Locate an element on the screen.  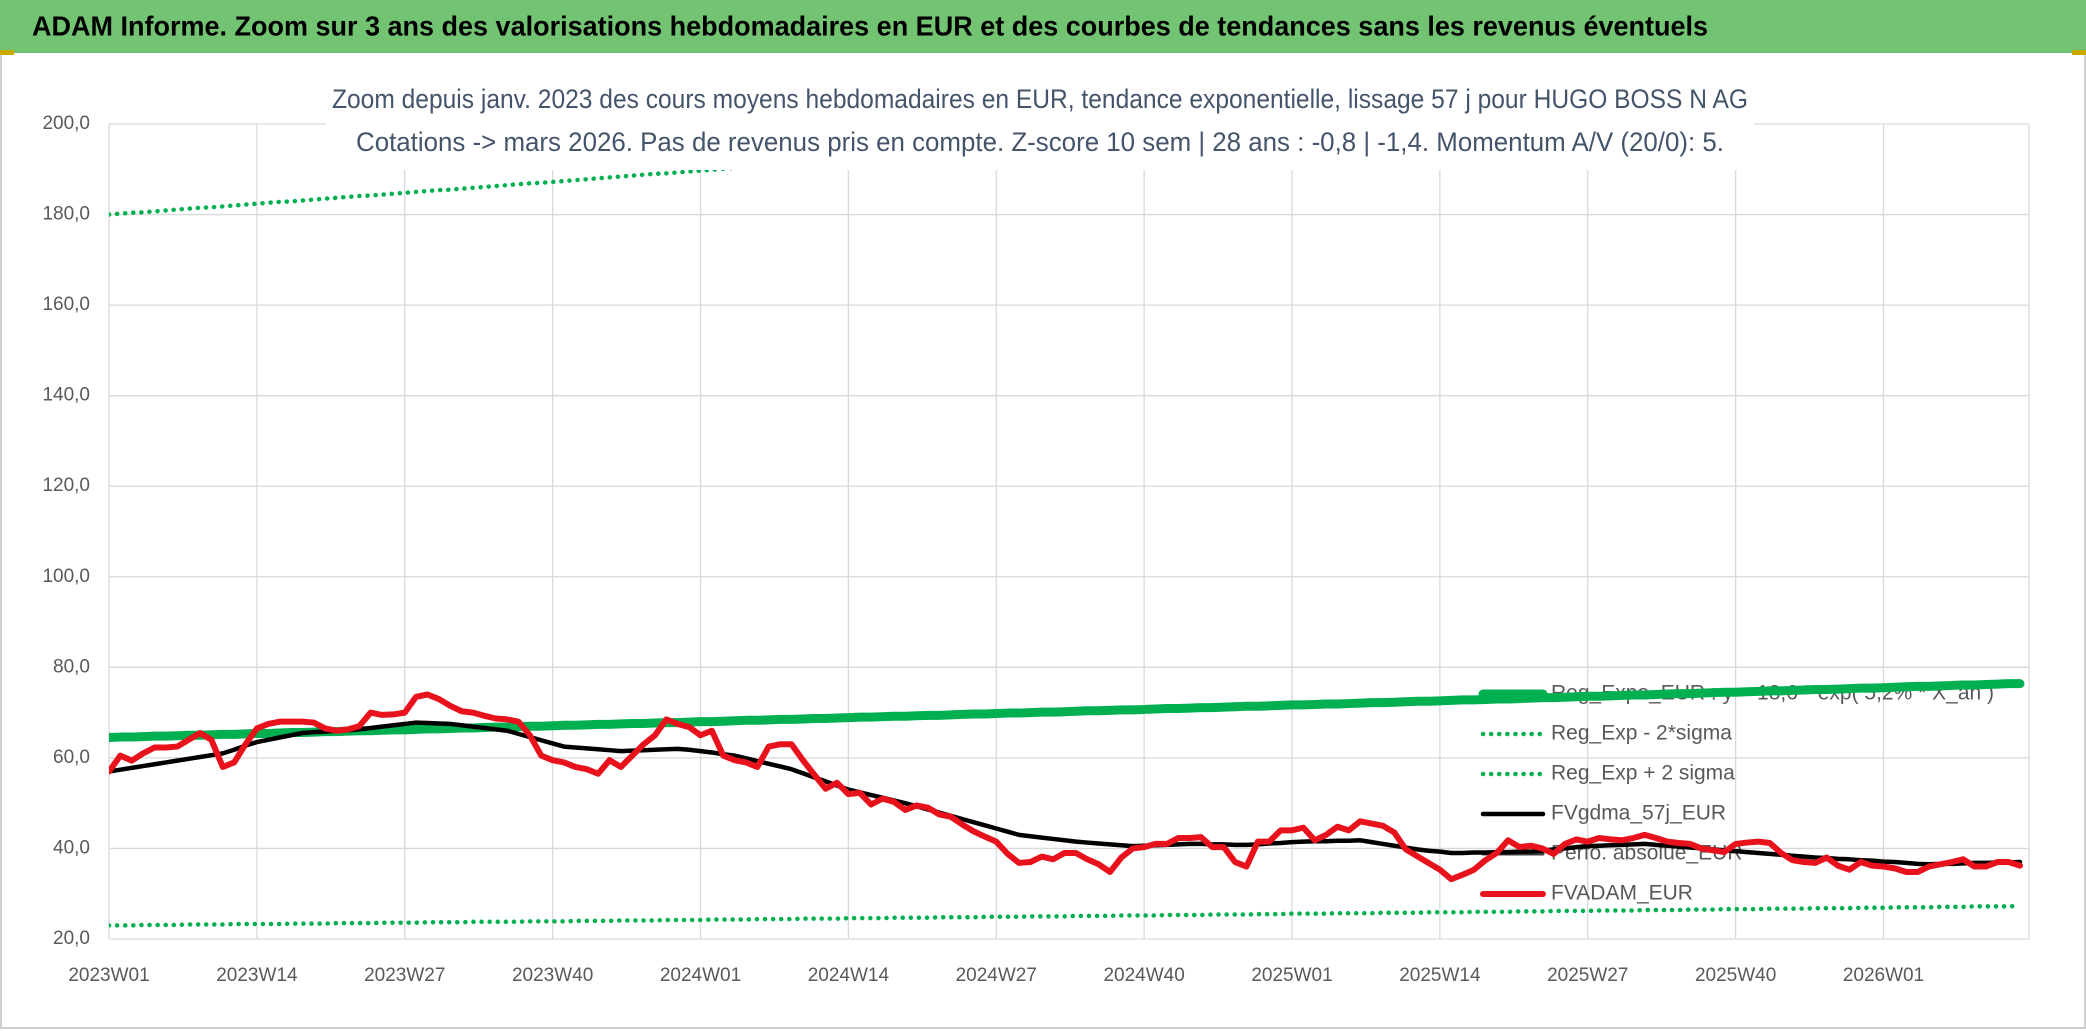
legend-label: FVADAM_EUR is located at coordinates (1622, 893).